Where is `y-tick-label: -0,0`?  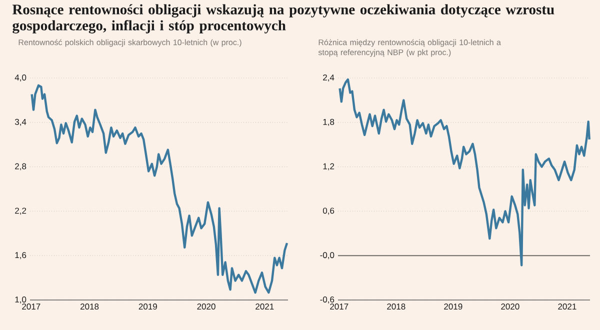
y-tick-label: -0,0 is located at coordinates (327, 256).